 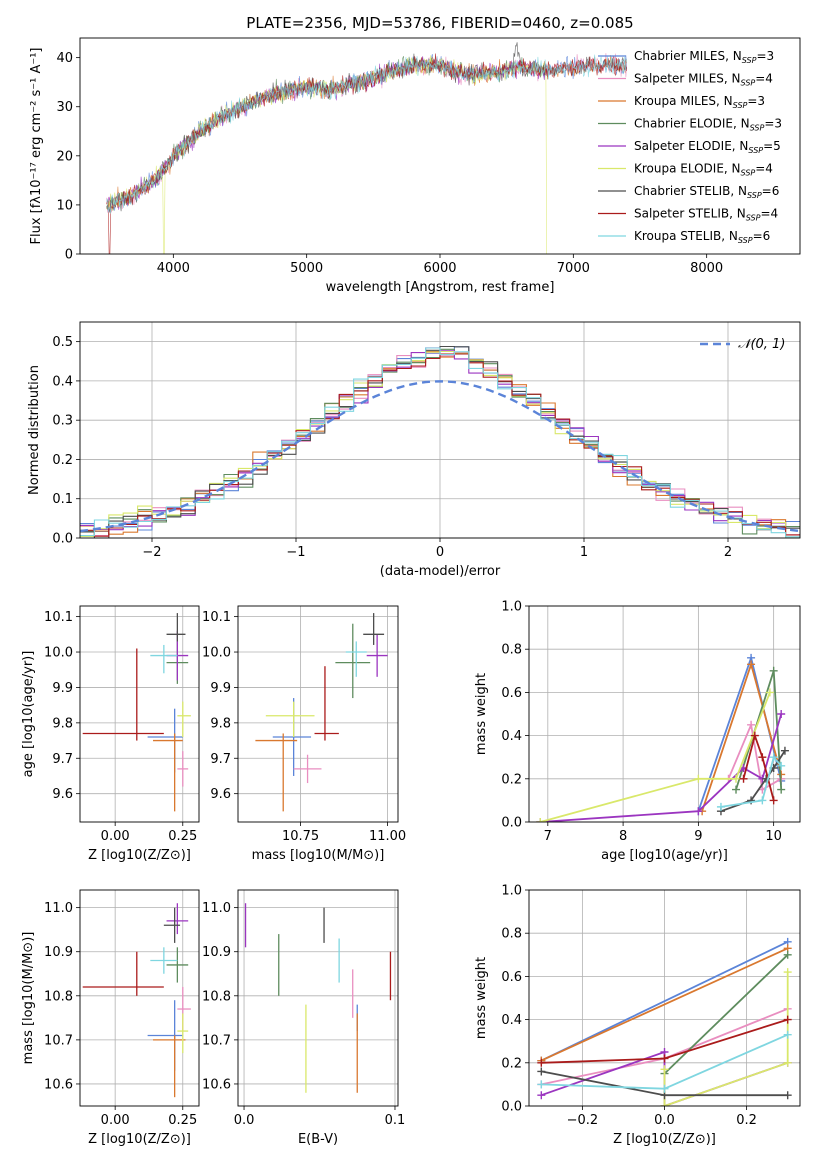 I want to click on y-tick-label: 10.9, so click(x=216, y=952).